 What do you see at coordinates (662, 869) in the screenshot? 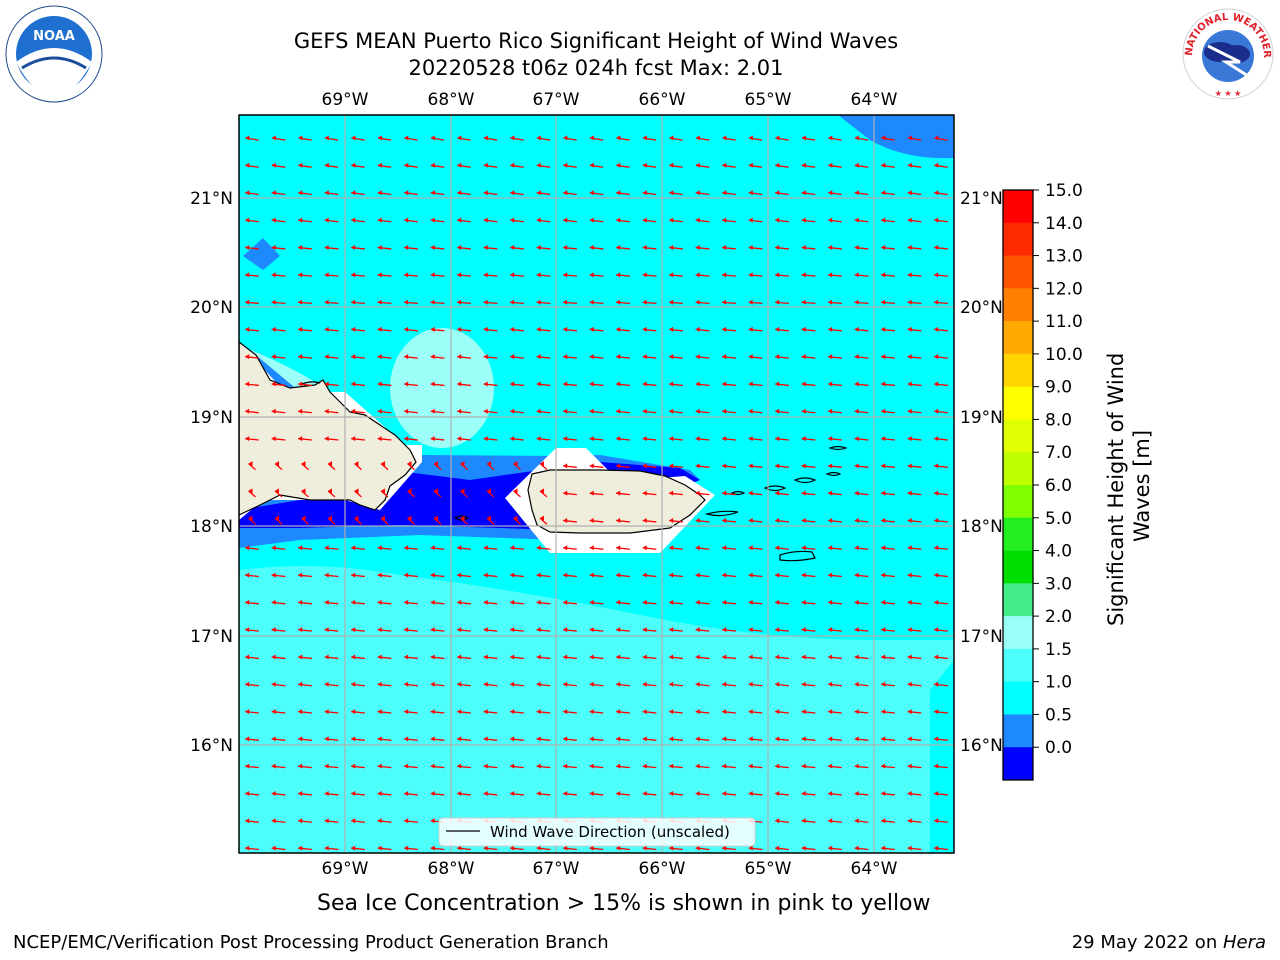
I see `lon-tick-label-bottom: 66°W` at bounding box center [662, 869].